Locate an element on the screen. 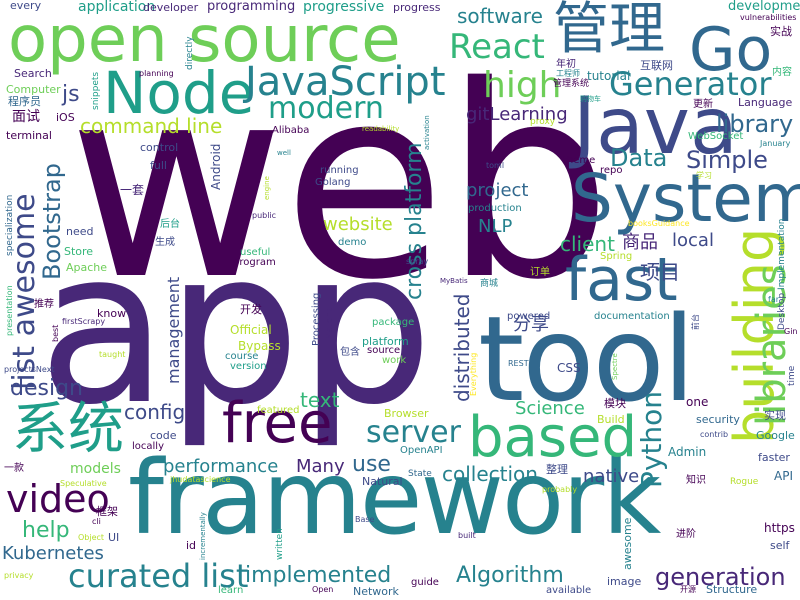 The height and width of the screenshot is (600, 800). word-ios: iOS is located at coordinates (65, 117).